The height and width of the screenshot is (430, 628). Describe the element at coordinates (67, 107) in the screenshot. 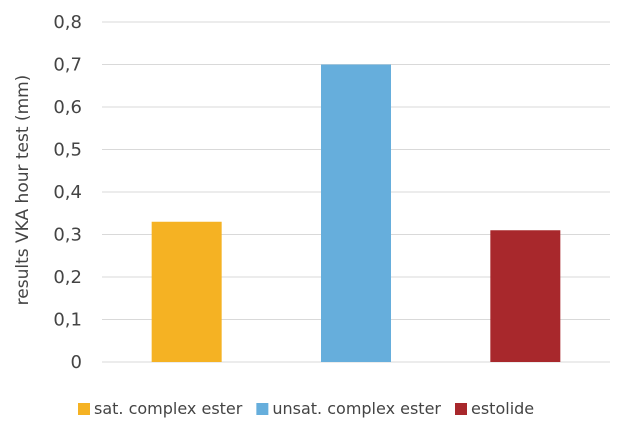

I see `y-tick-label: 0,6` at that location.